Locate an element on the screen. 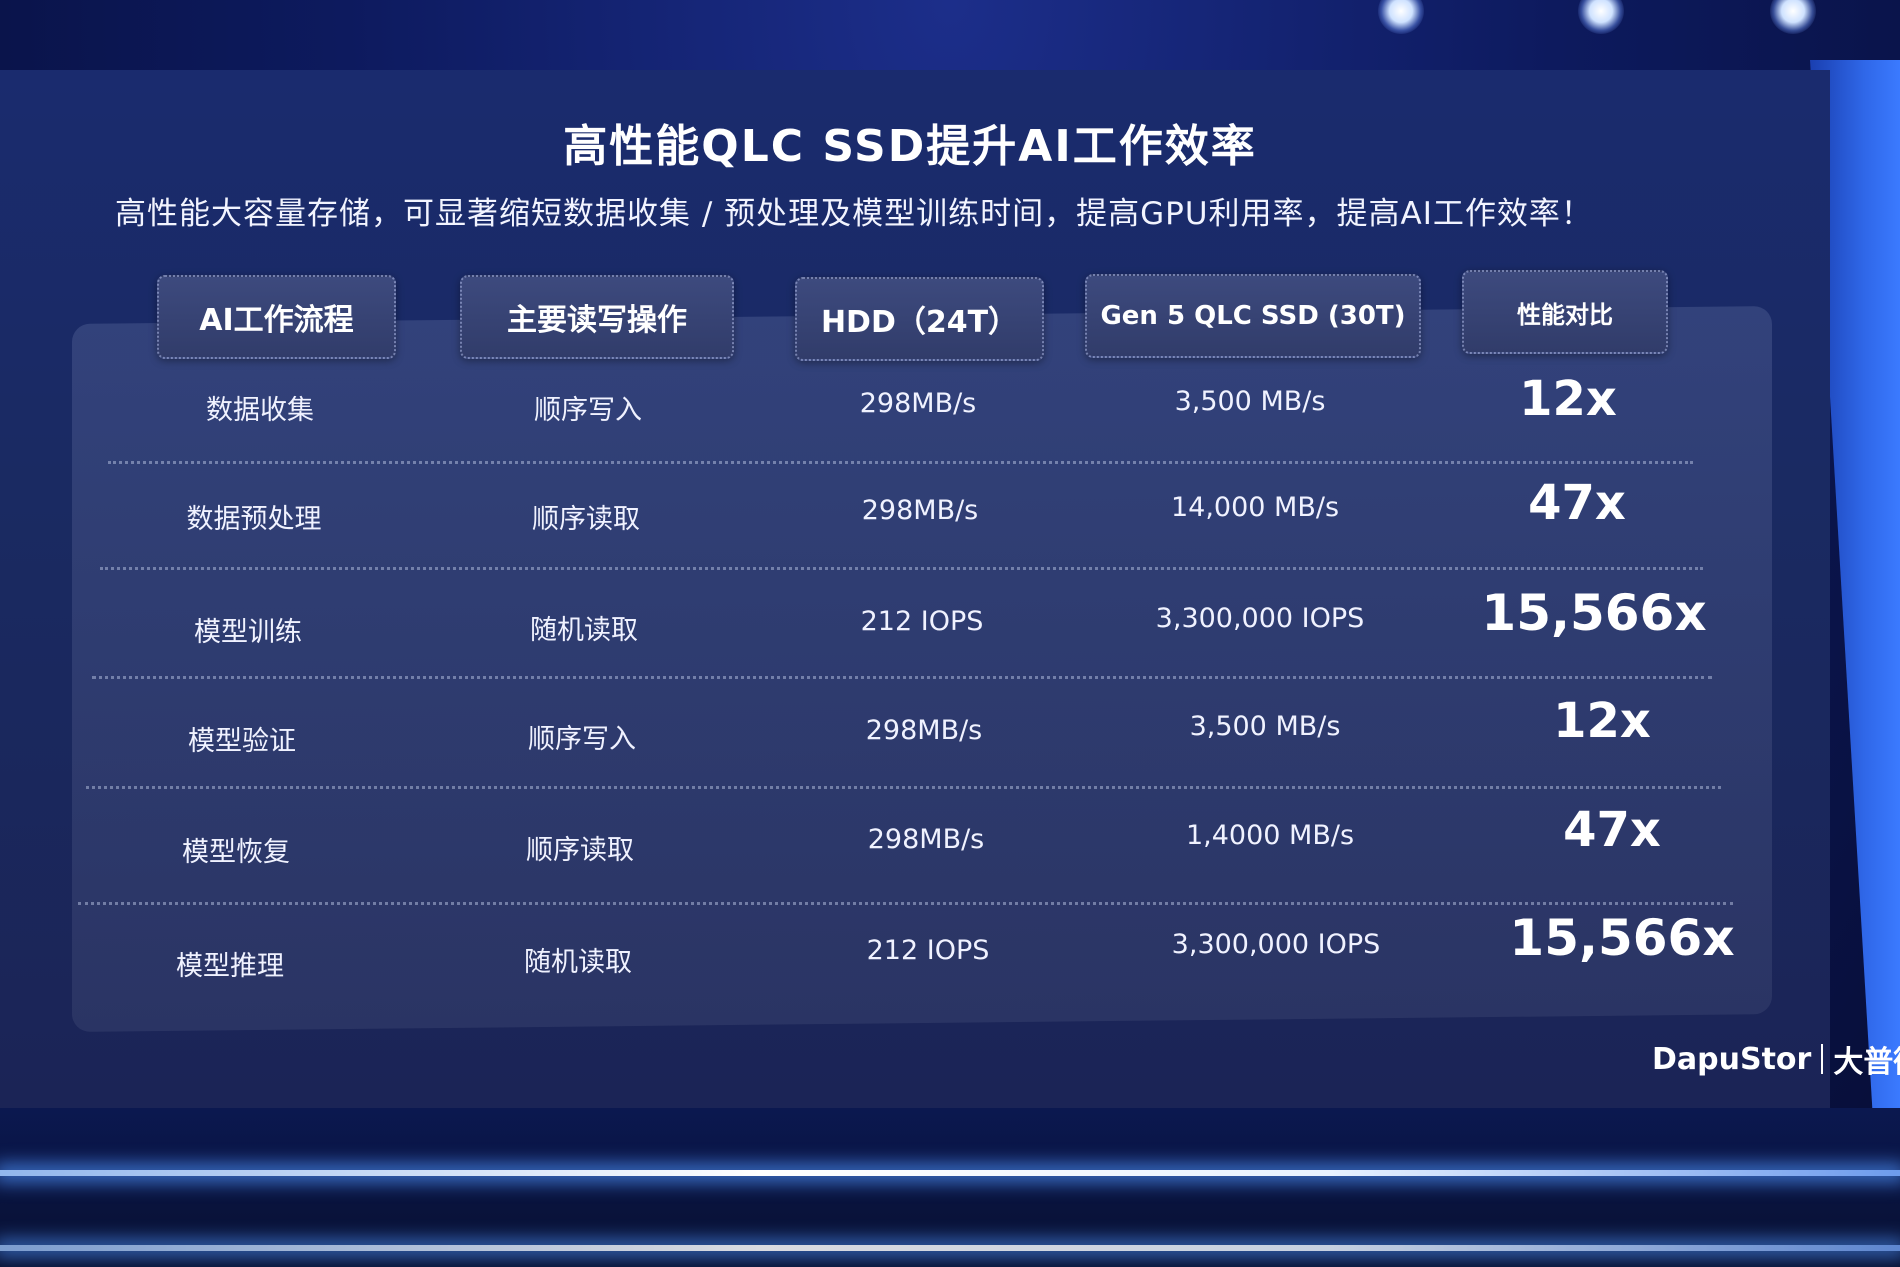 This screenshot has height=1267, width=1900. cell-workflow: 模型验证 is located at coordinates (242, 741).